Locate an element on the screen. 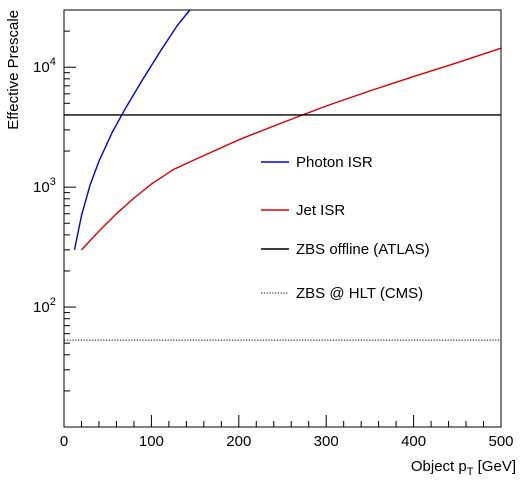  x-tick-label: 500 is located at coordinates (500, 441).